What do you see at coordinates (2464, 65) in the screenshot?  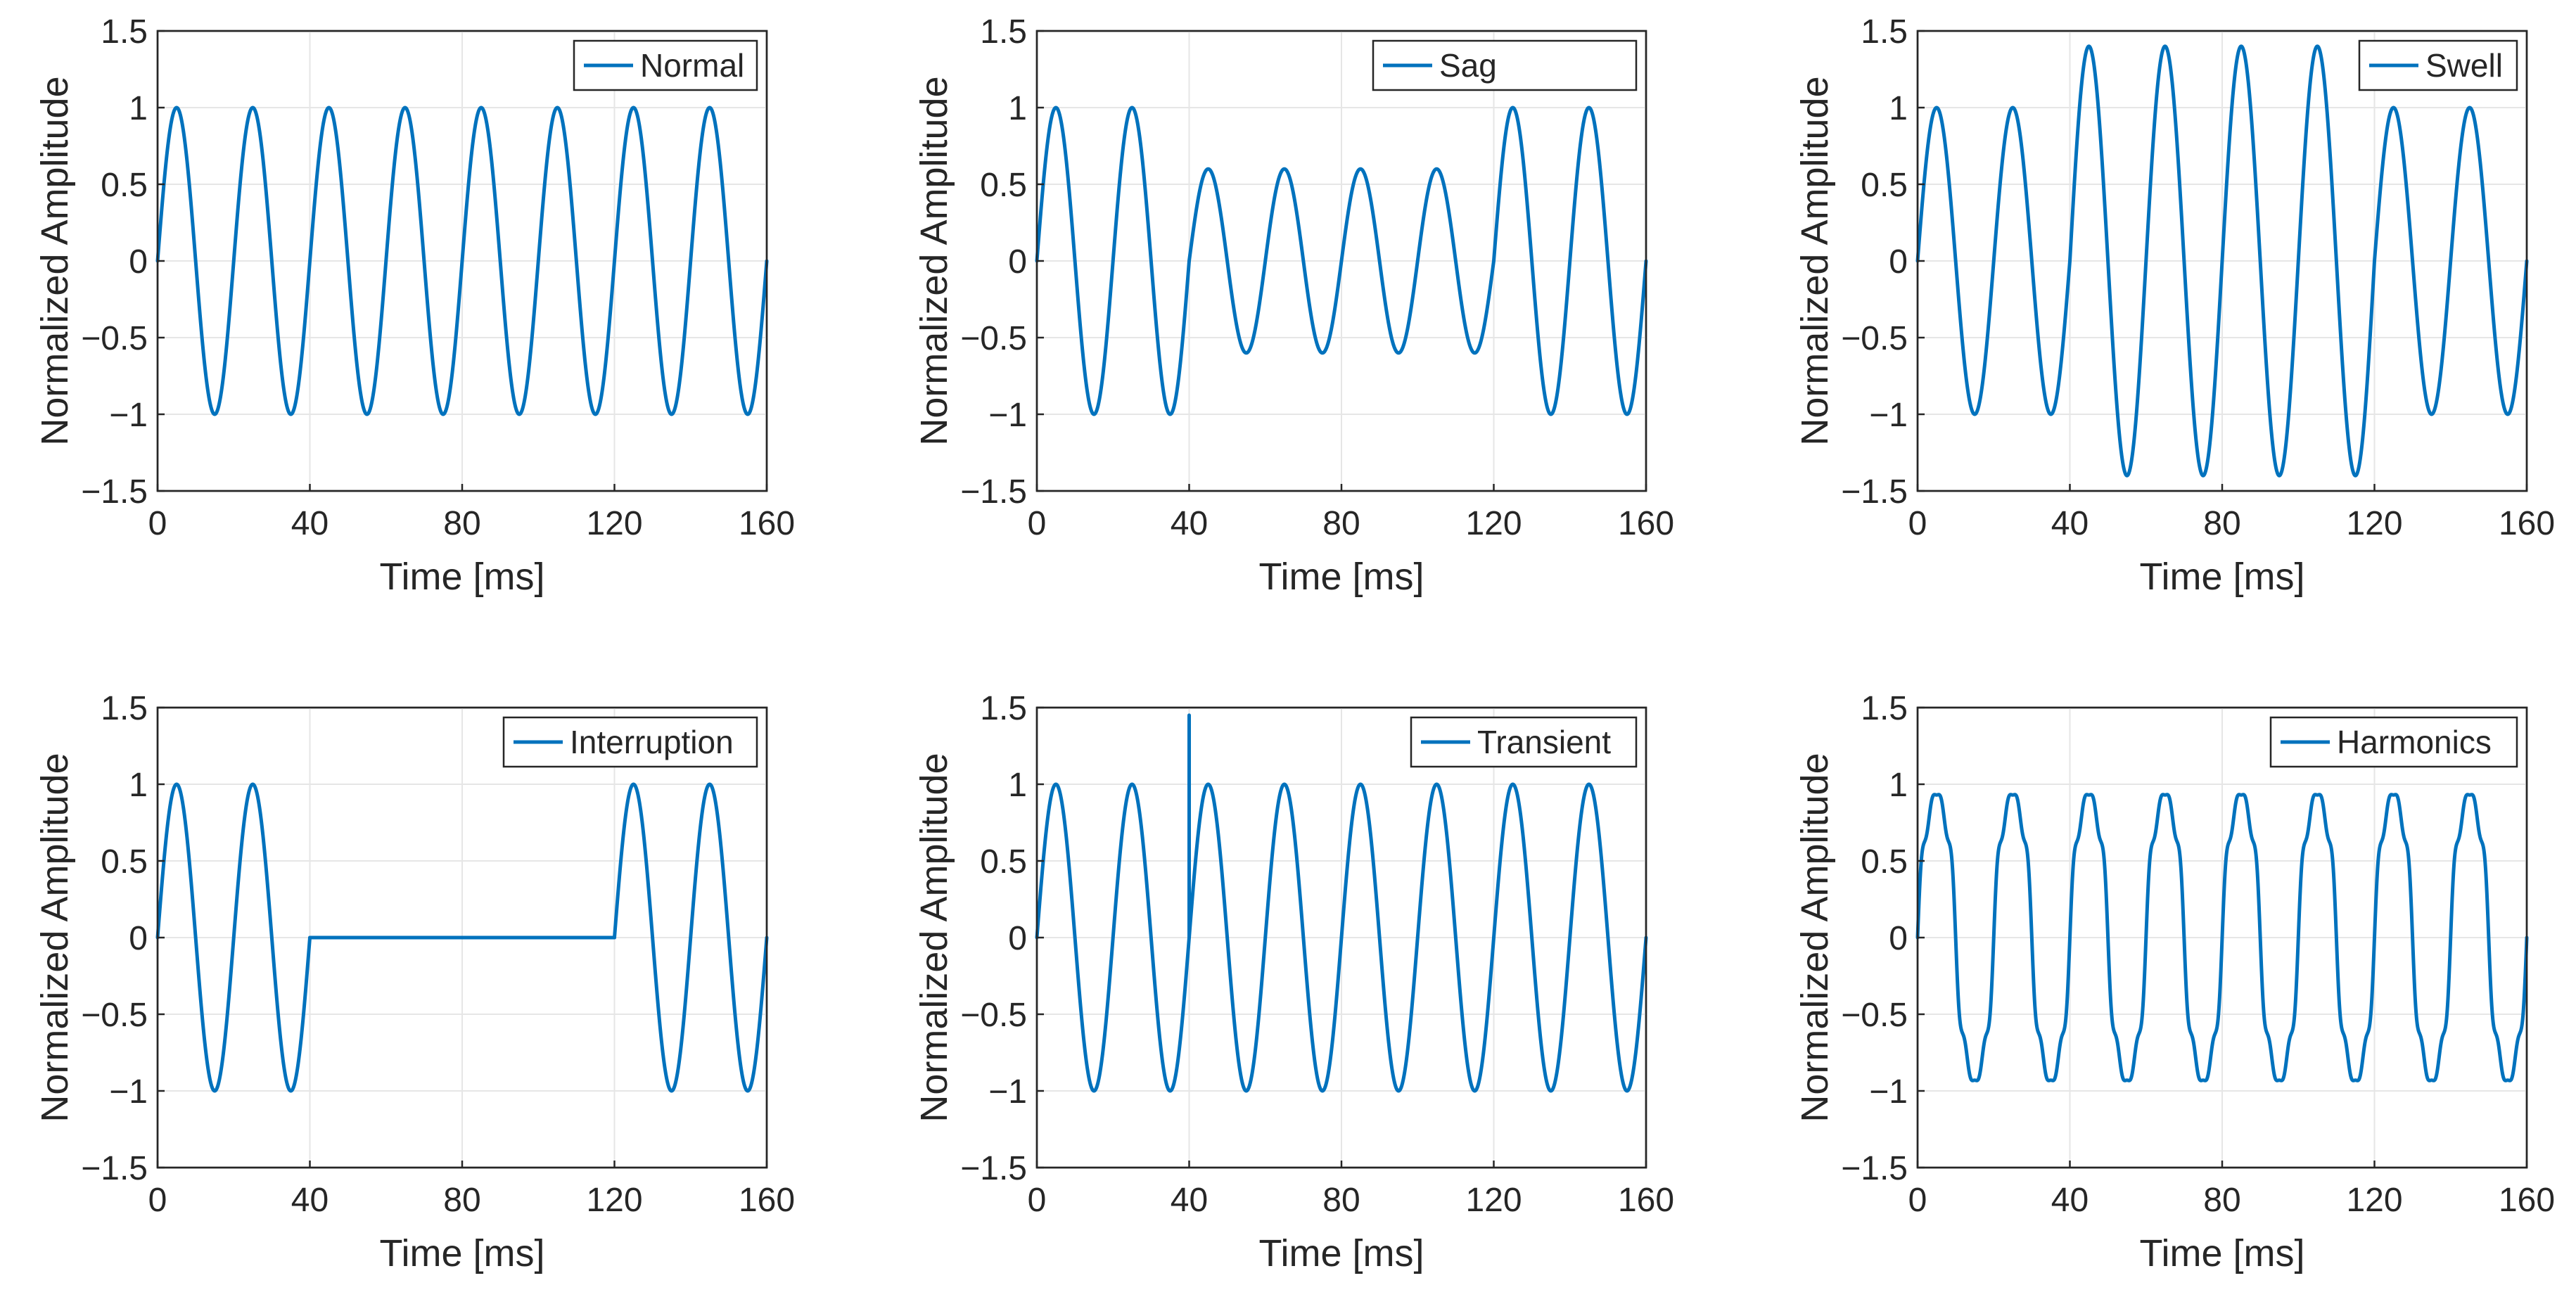 I see `legend-label: Swell` at bounding box center [2464, 65].